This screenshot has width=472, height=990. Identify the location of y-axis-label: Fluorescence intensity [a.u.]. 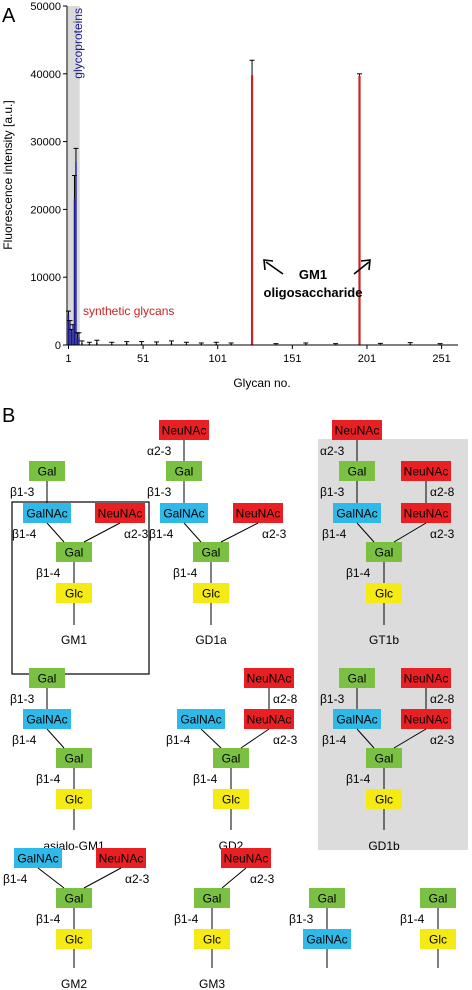
(8, 174).